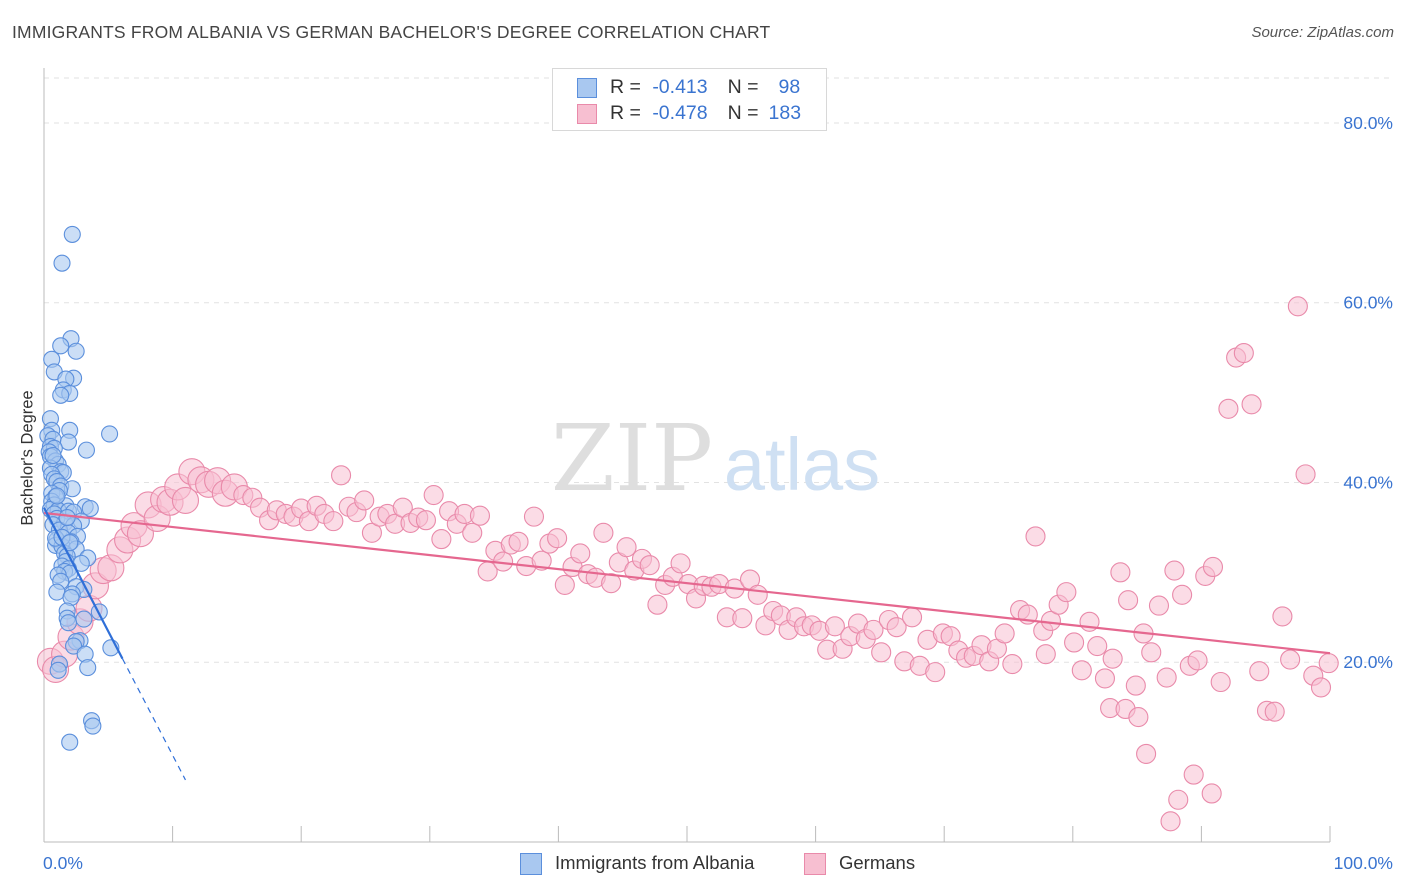 This screenshot has height=892, width=1406. I want to click on albania-trend-extension, so click(153, 719).